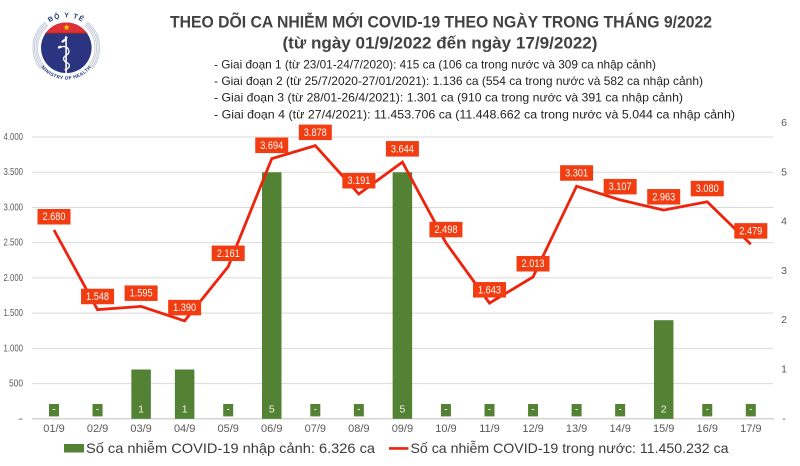 This screenshot has height=466, width=800. What do you see at coordinates (445, 230) in the screenshot?
I see `svg-text: 2.498` at bounding box center [445, 230].